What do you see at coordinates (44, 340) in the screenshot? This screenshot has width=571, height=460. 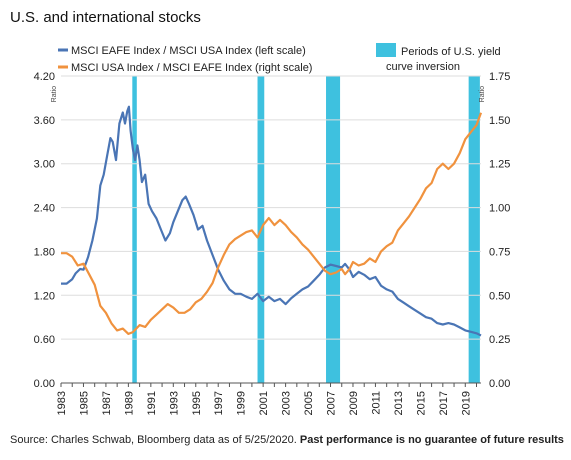 I see `left-tick-label: 0.60` at bounding box center [44, 340].